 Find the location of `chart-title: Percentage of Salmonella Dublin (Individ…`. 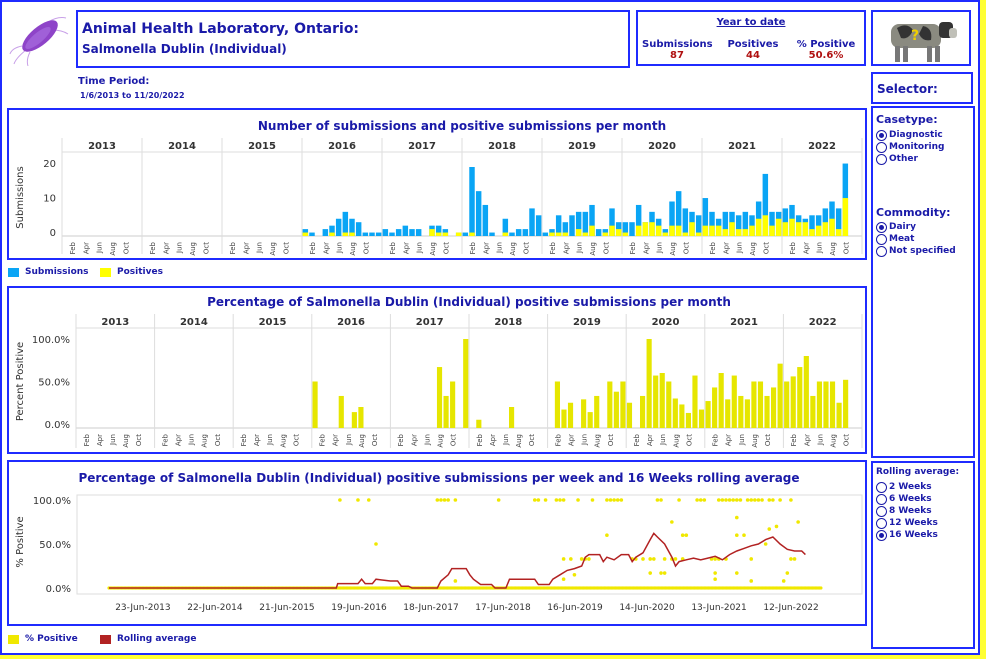

chart-title: Percentage of Salmonella Dublin (Individ… is located at coordinates (438, 478).